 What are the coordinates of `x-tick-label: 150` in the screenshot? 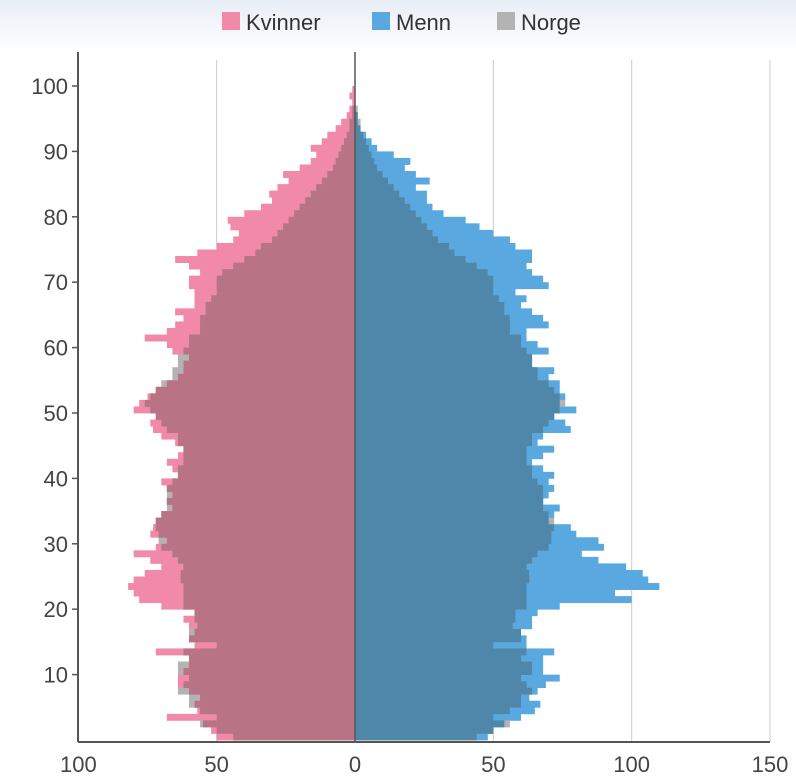 It's located at (770, 764).